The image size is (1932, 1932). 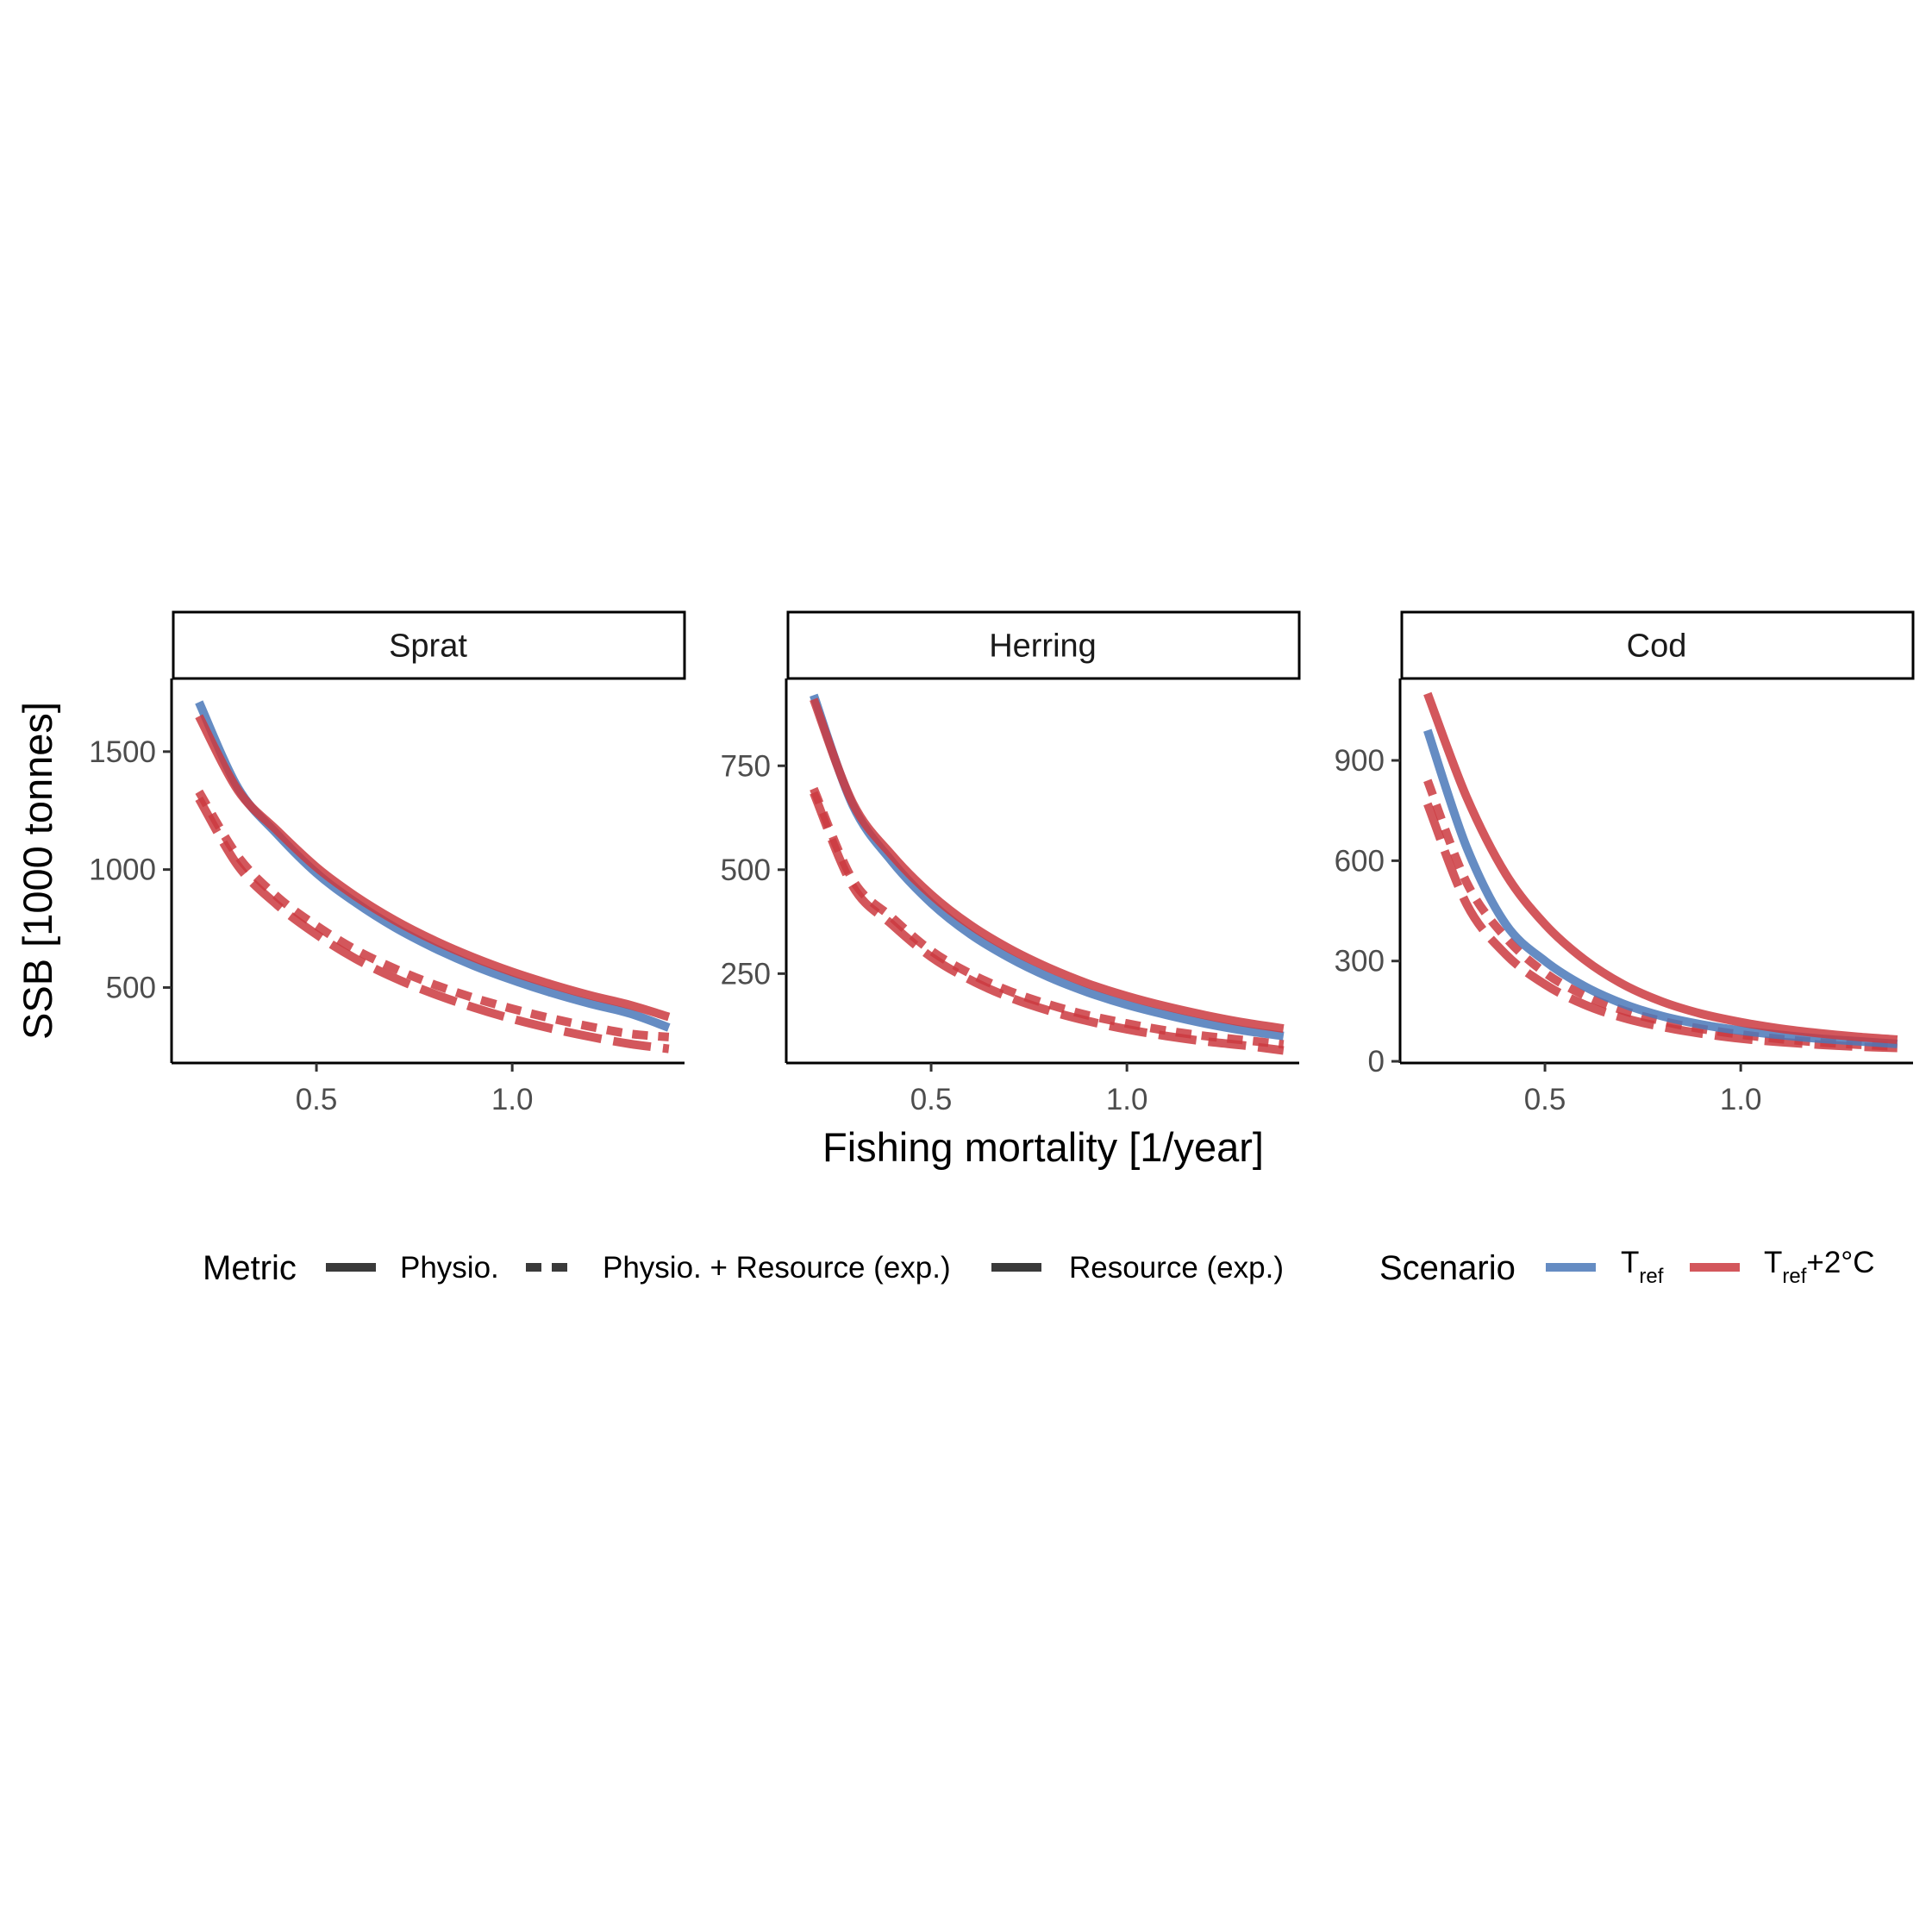 What do you see at coordinates (250, 1268) in the screenshot?
I see `legend-metric-title: Metric` at bounding box center [250, 1268].